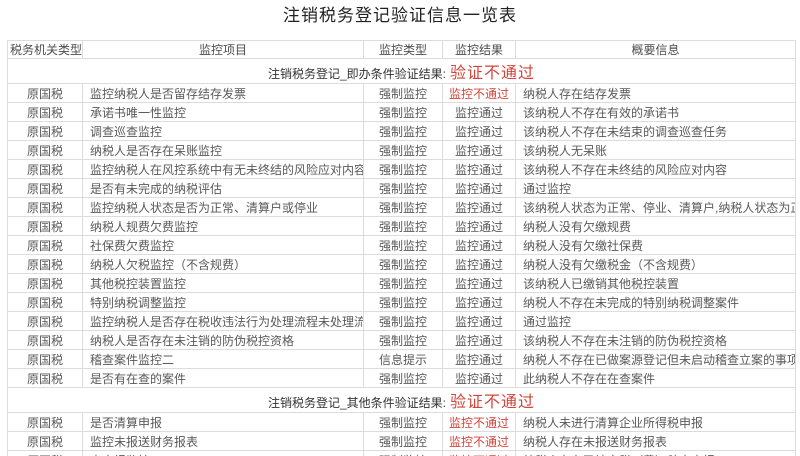 The image size is (800, 456). I want to click on section-label: 注销税务登记_其他条件验证结果:, so click(356, 403).